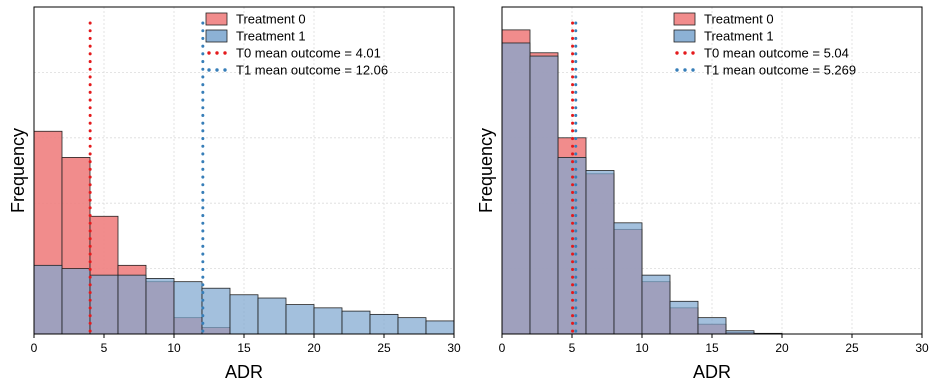 The width and height of the screenshot is (931, 382). I want to click on legend-label: T1 mean outcome = 12.06, so click(312, 70).